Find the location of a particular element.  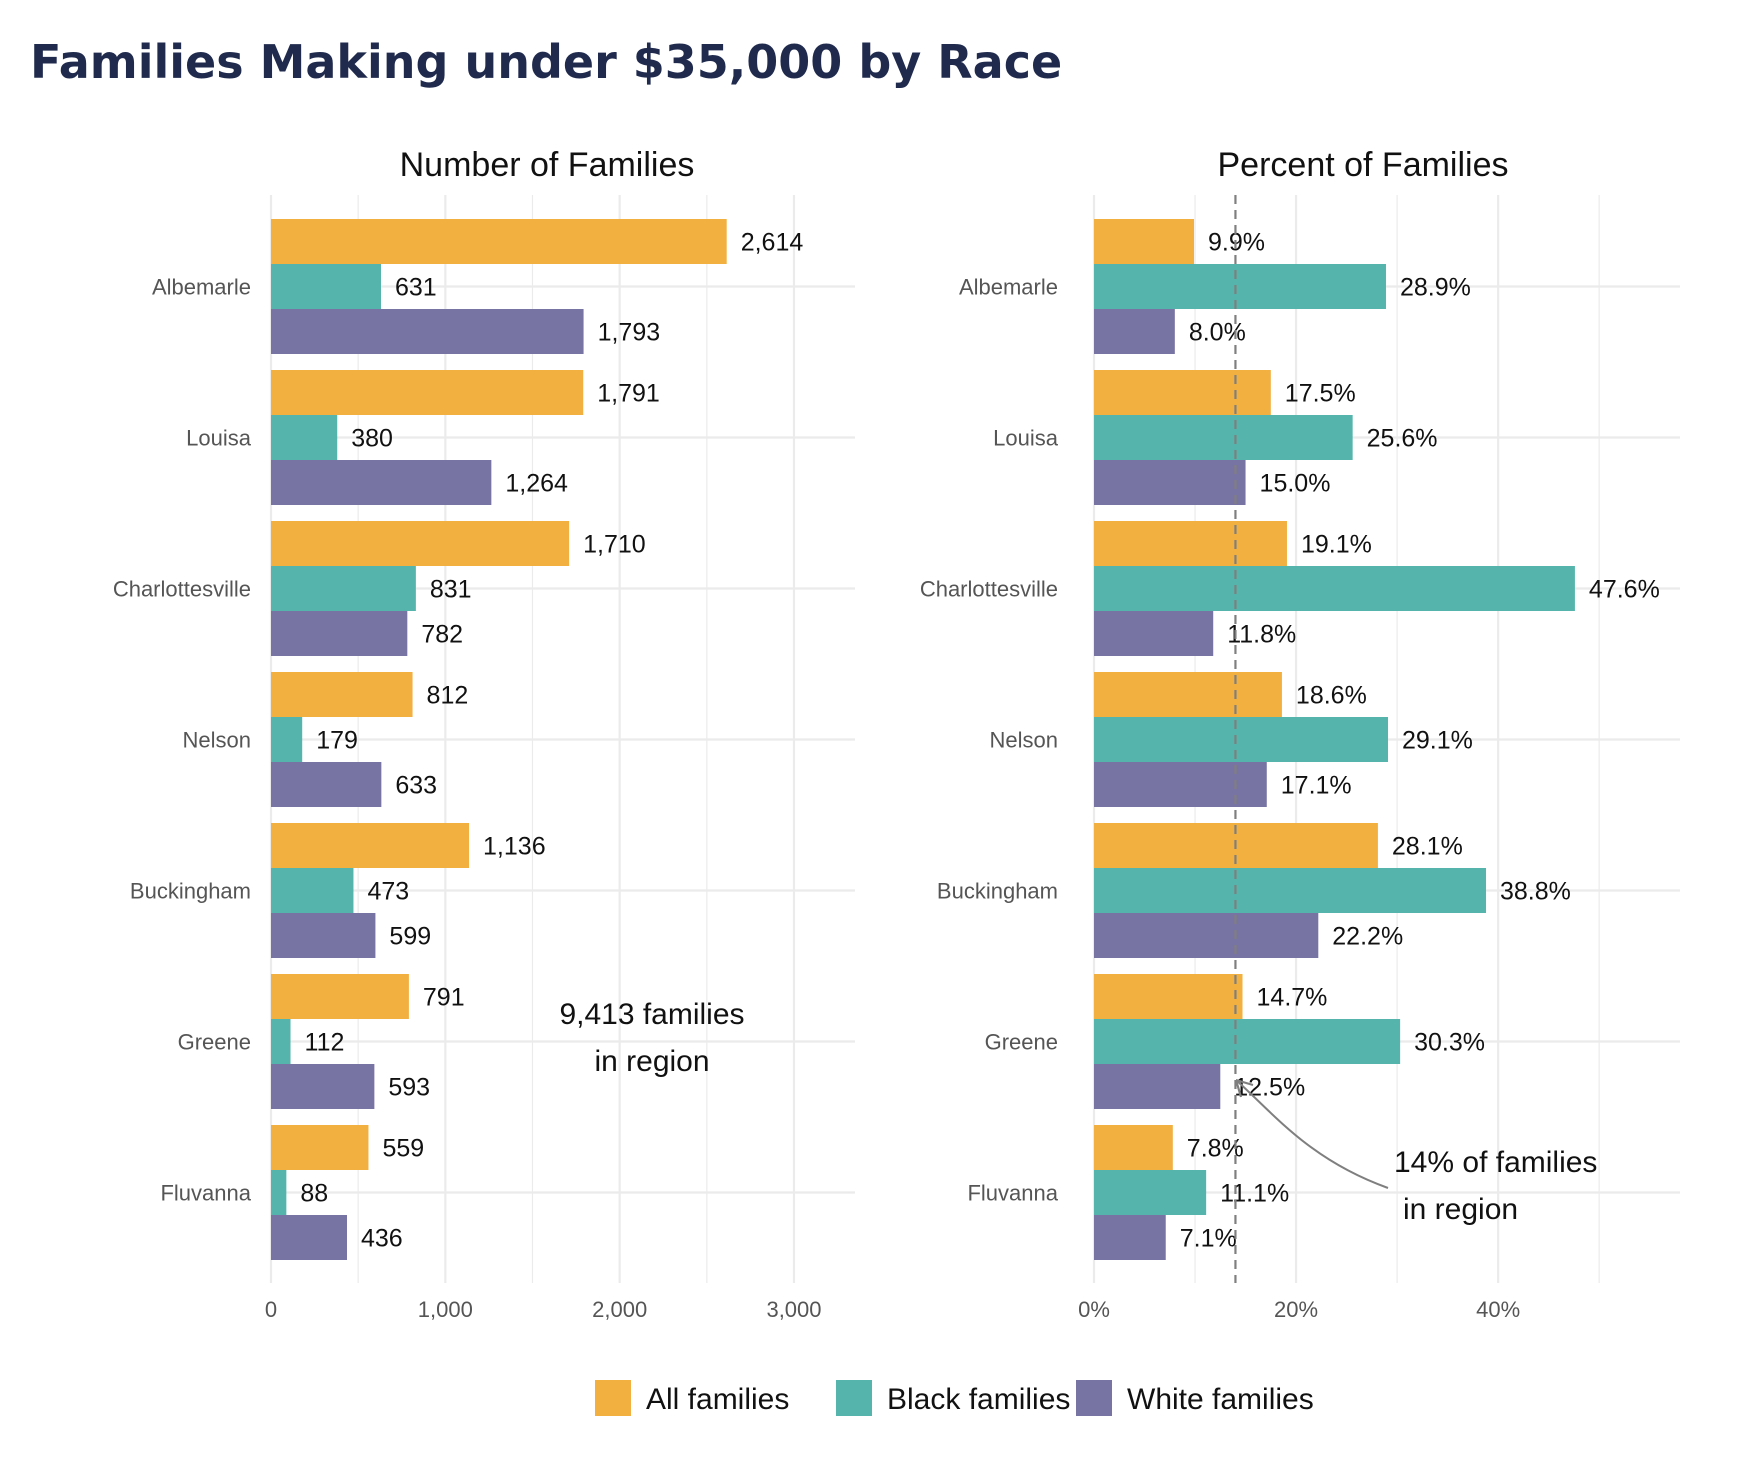

data-label-all-buckingham: 1,136 is located at coordinates (514, 847).